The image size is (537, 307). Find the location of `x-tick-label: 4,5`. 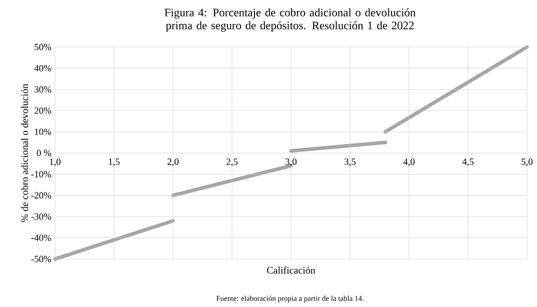

x-tick-label: 4,5 is located at coordinates (468, 162).